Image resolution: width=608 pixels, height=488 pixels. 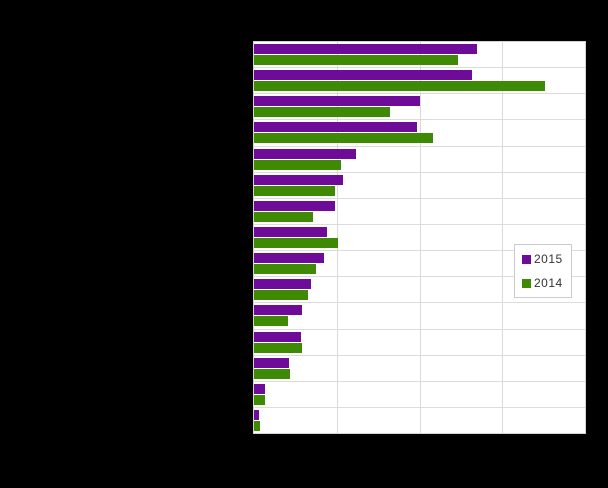 What do you see at coordinates (548, 259) in the screenshot?
I see `legend-label-2015: 2015` at bounding box center [548, 259].